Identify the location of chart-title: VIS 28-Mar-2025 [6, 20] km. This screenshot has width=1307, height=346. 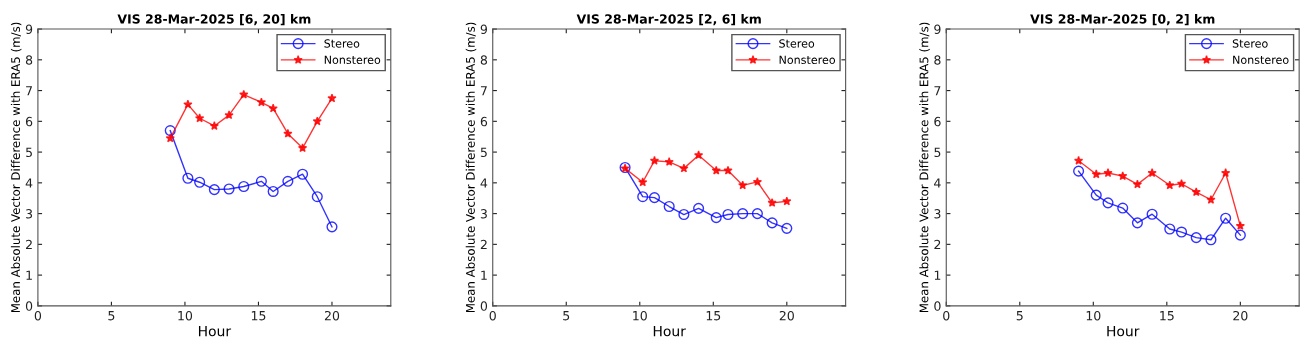
(214, 20).